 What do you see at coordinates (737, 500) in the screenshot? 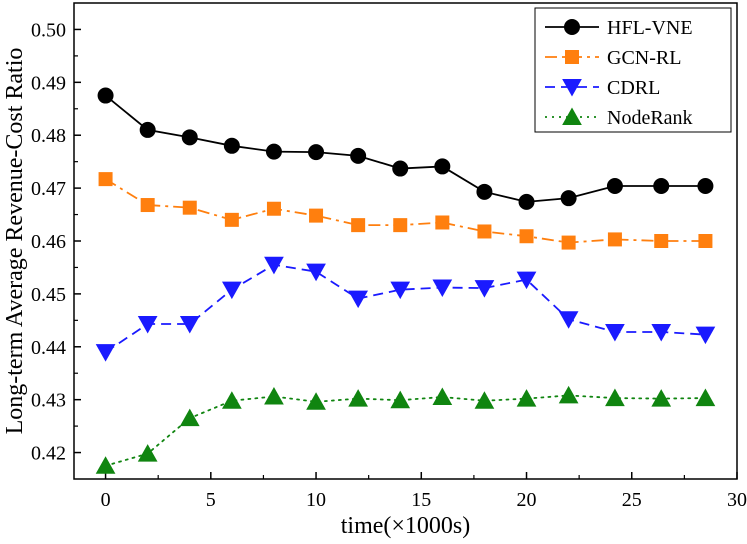
I see `x-tick-label: 30` at bounding box center [737, 500].